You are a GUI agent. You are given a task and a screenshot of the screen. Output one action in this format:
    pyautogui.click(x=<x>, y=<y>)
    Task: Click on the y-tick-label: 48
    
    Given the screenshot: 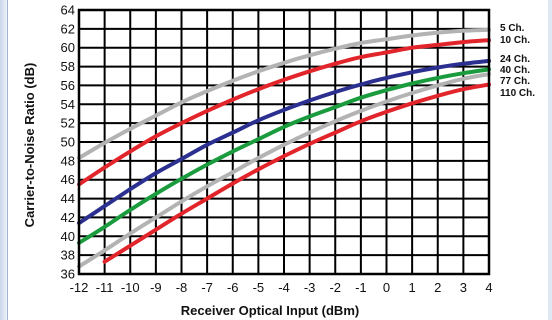 What is the action you would take?
    pyautogui.click(x=68, y=160)
    